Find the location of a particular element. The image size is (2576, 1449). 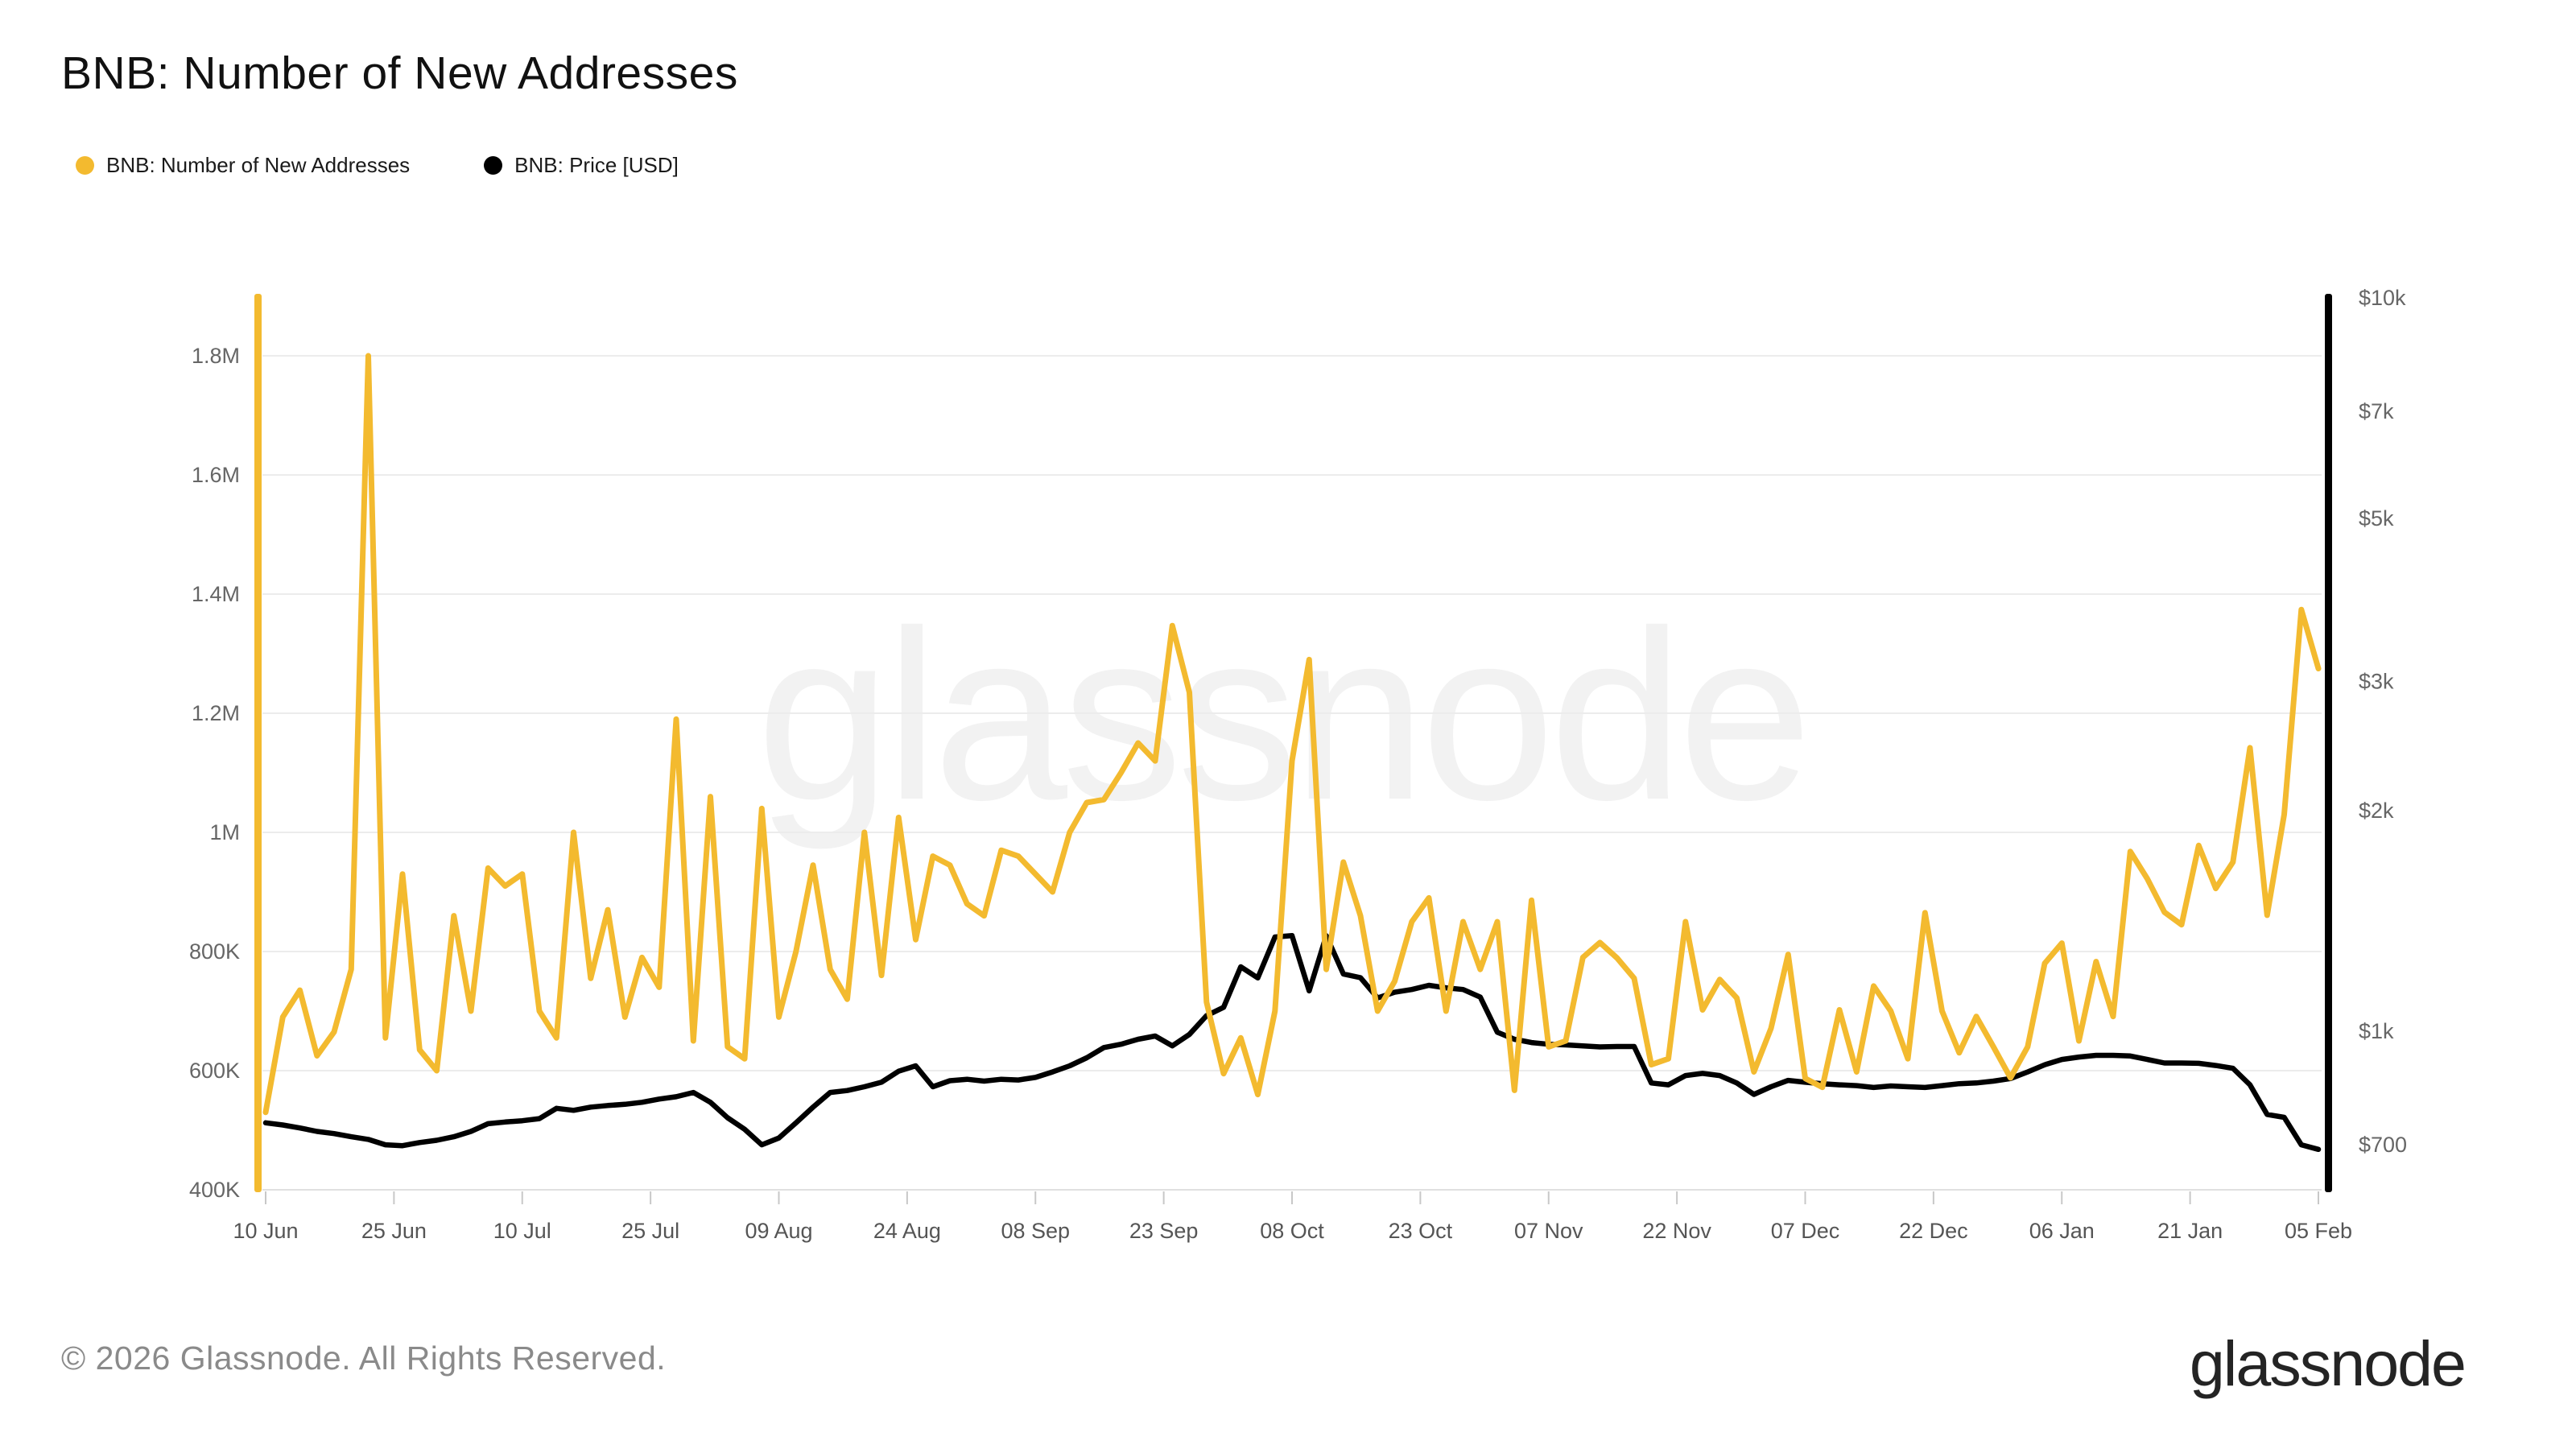

right-axis-label: $1k is located at coordinates (2376, 1031).